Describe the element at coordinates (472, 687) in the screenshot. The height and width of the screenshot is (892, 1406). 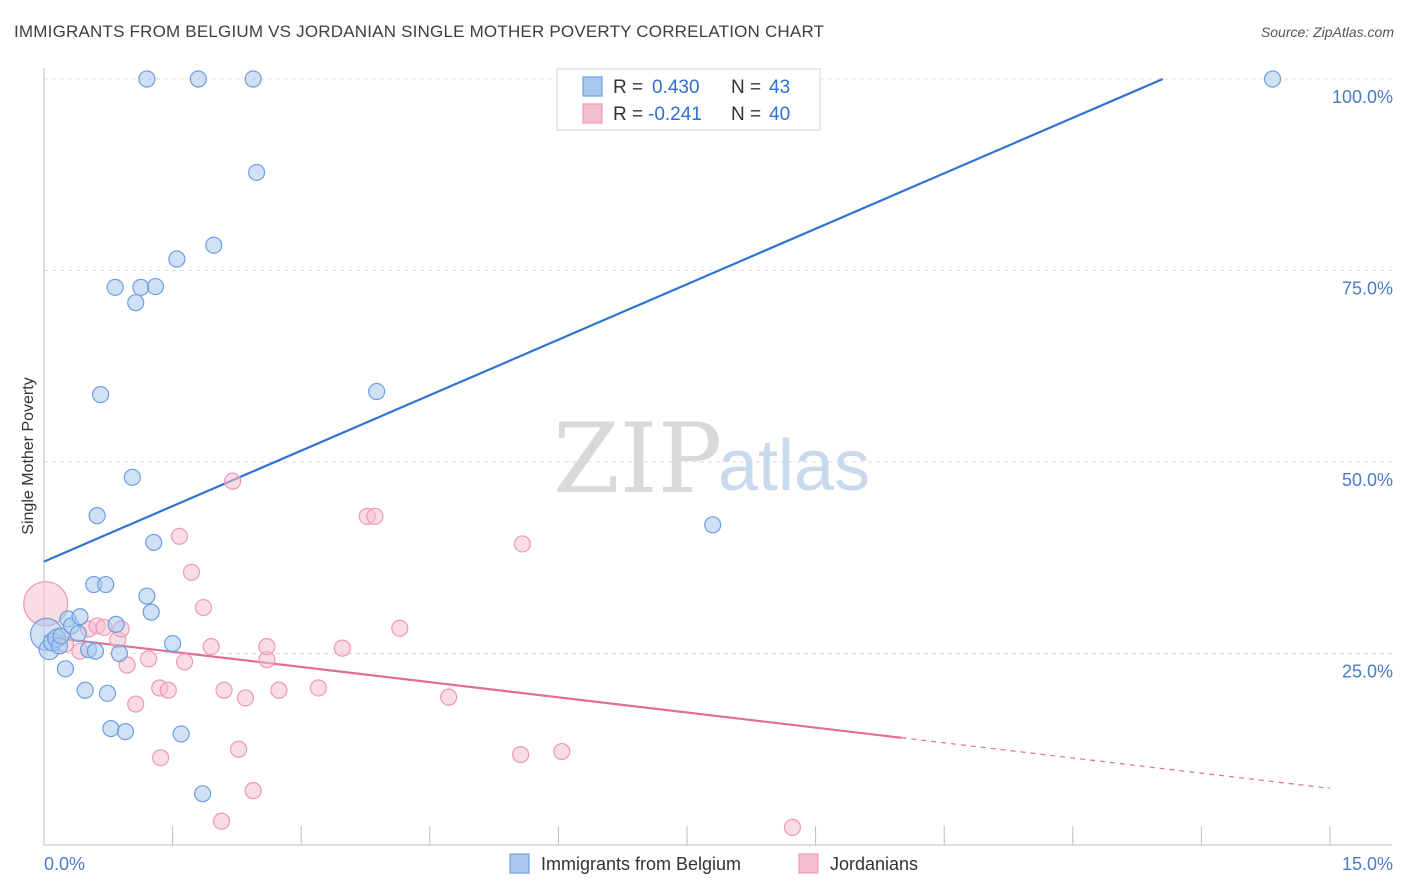
I see `trend-line-jordanians` at that location.